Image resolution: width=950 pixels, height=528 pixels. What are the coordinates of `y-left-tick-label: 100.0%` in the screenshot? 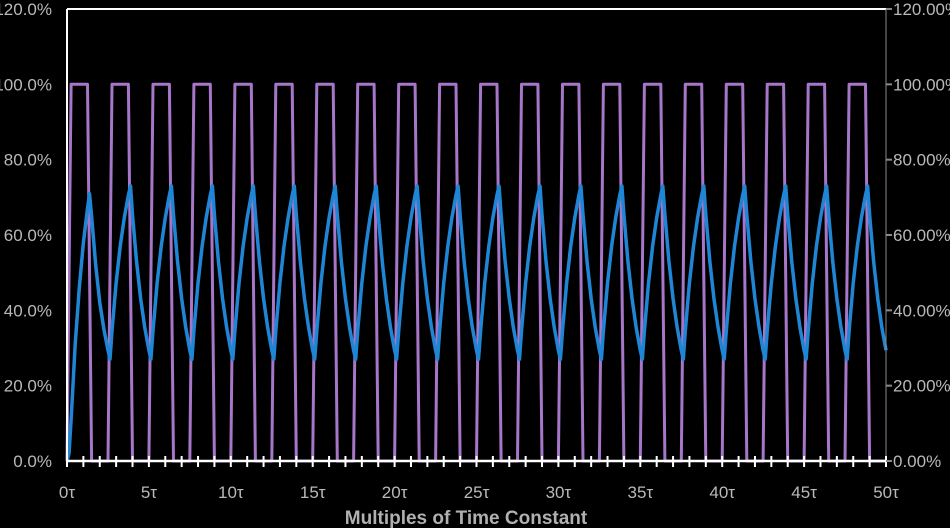 It's located at (26, 84).